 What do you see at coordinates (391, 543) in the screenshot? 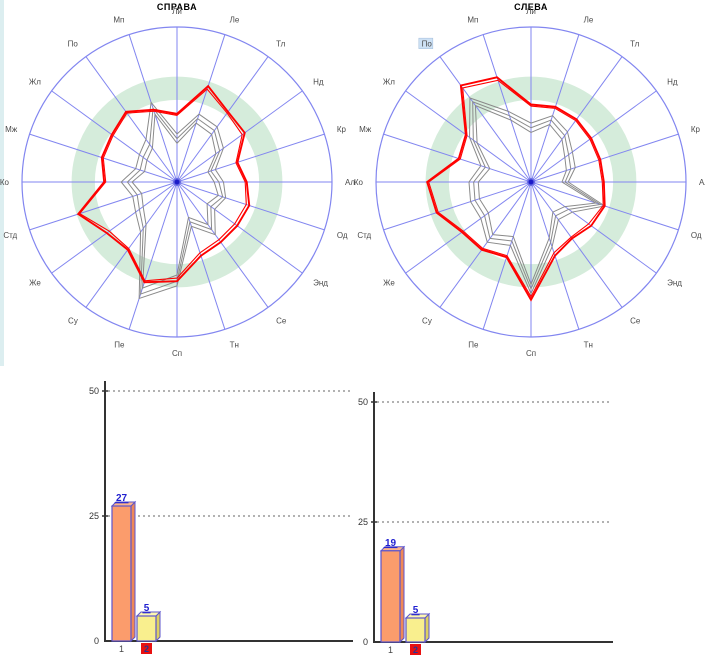
I see `bar-value-label: 19` at bounding box center [391, 543].